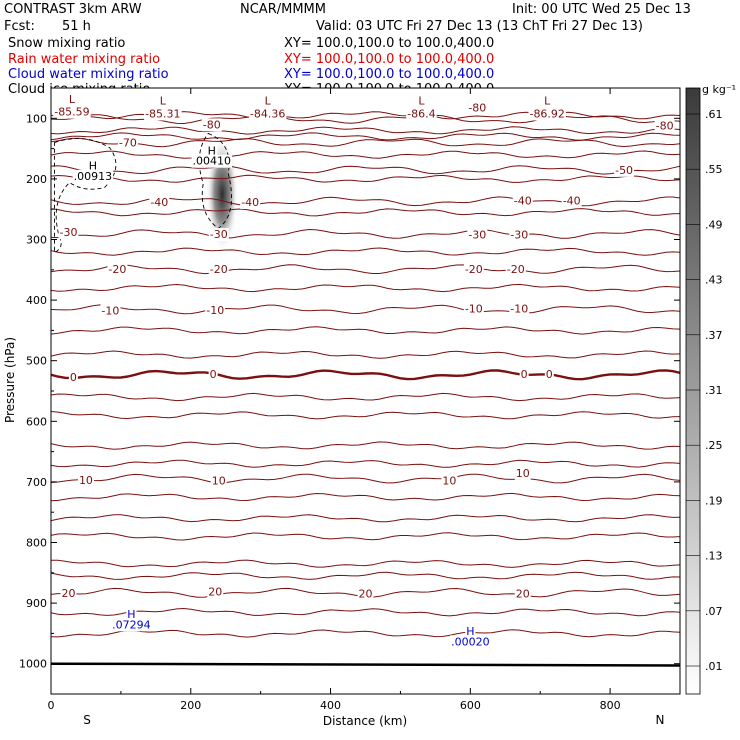 Image resolution: width=740 pixels, height=740 pixels. Describe the element at coordinates (33, 664) in the screenshot. I see `y-tick-label: 1000` at that location.